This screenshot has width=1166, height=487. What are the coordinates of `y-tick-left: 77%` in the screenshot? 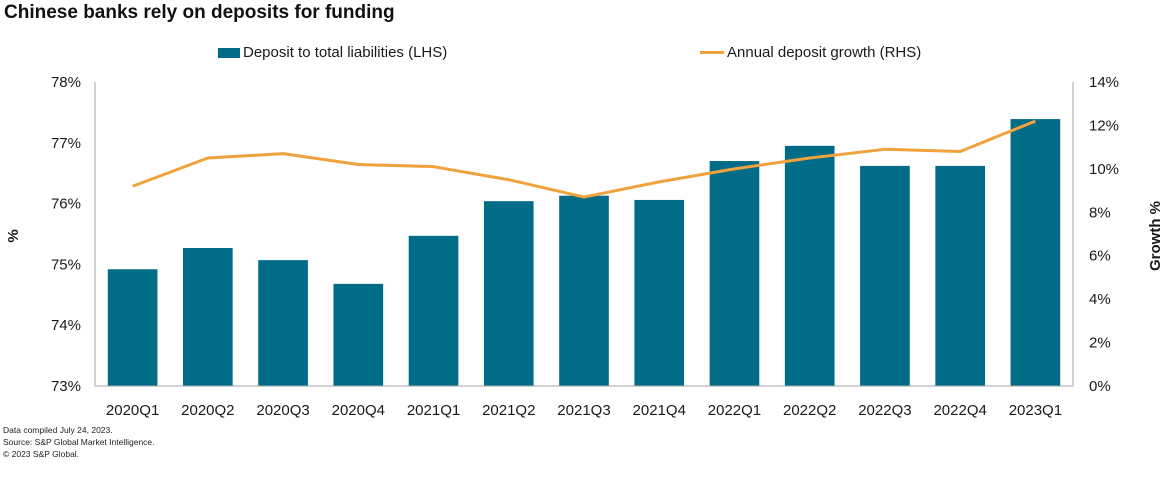 It's located at (66, 143).